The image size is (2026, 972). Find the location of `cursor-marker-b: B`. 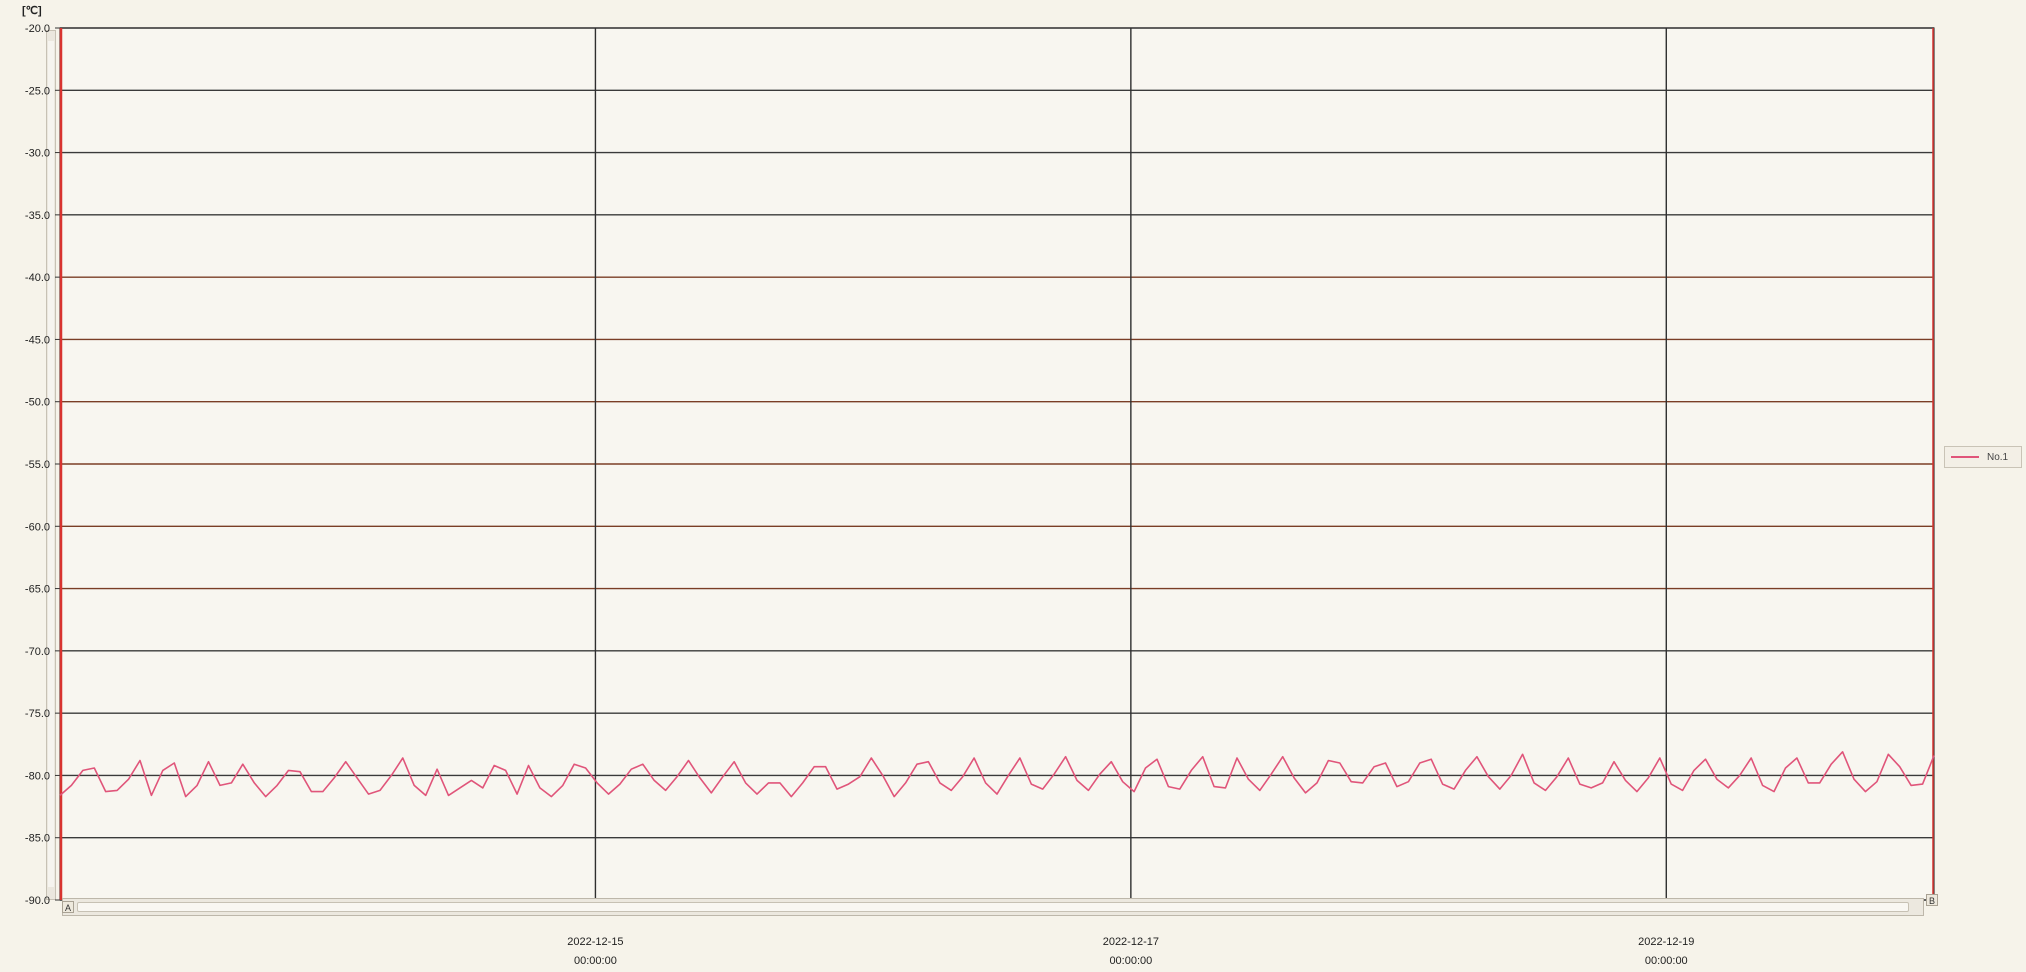

cursor-marker-b: B is located at coordinates (1932, 900).